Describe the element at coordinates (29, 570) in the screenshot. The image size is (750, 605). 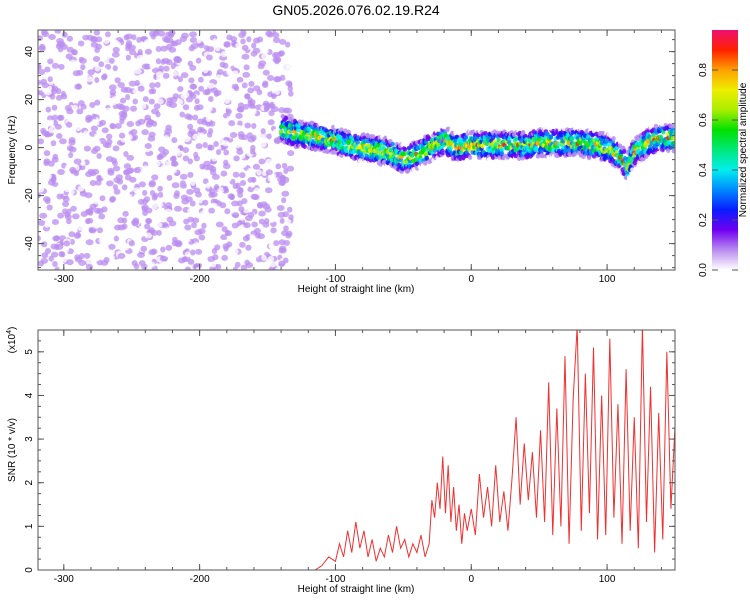
I see `y-tick-label: 0` at that location.